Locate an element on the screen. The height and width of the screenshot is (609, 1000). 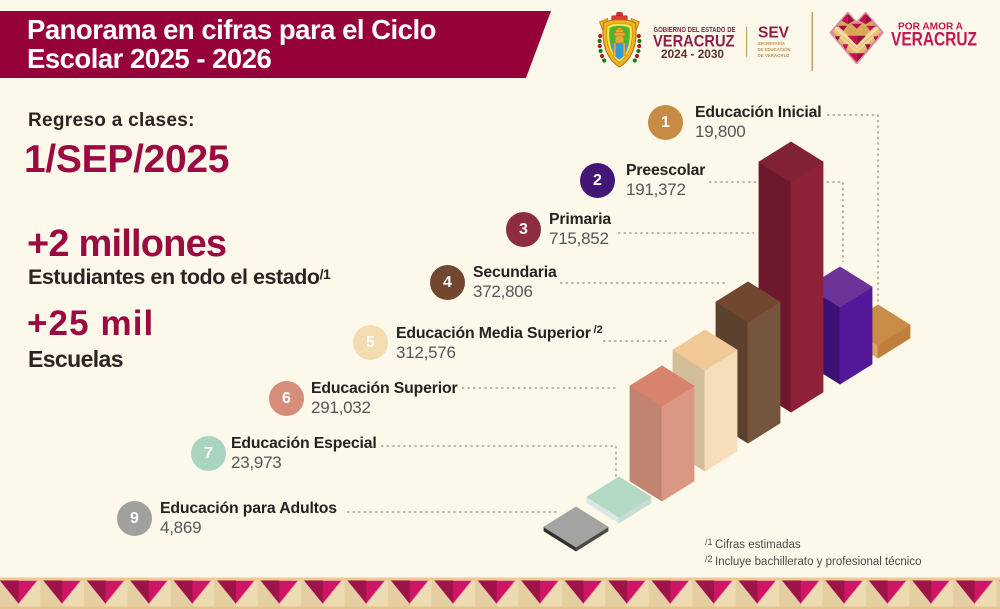
svg-text: POR AMOR A is located at coordinates (930, 27).